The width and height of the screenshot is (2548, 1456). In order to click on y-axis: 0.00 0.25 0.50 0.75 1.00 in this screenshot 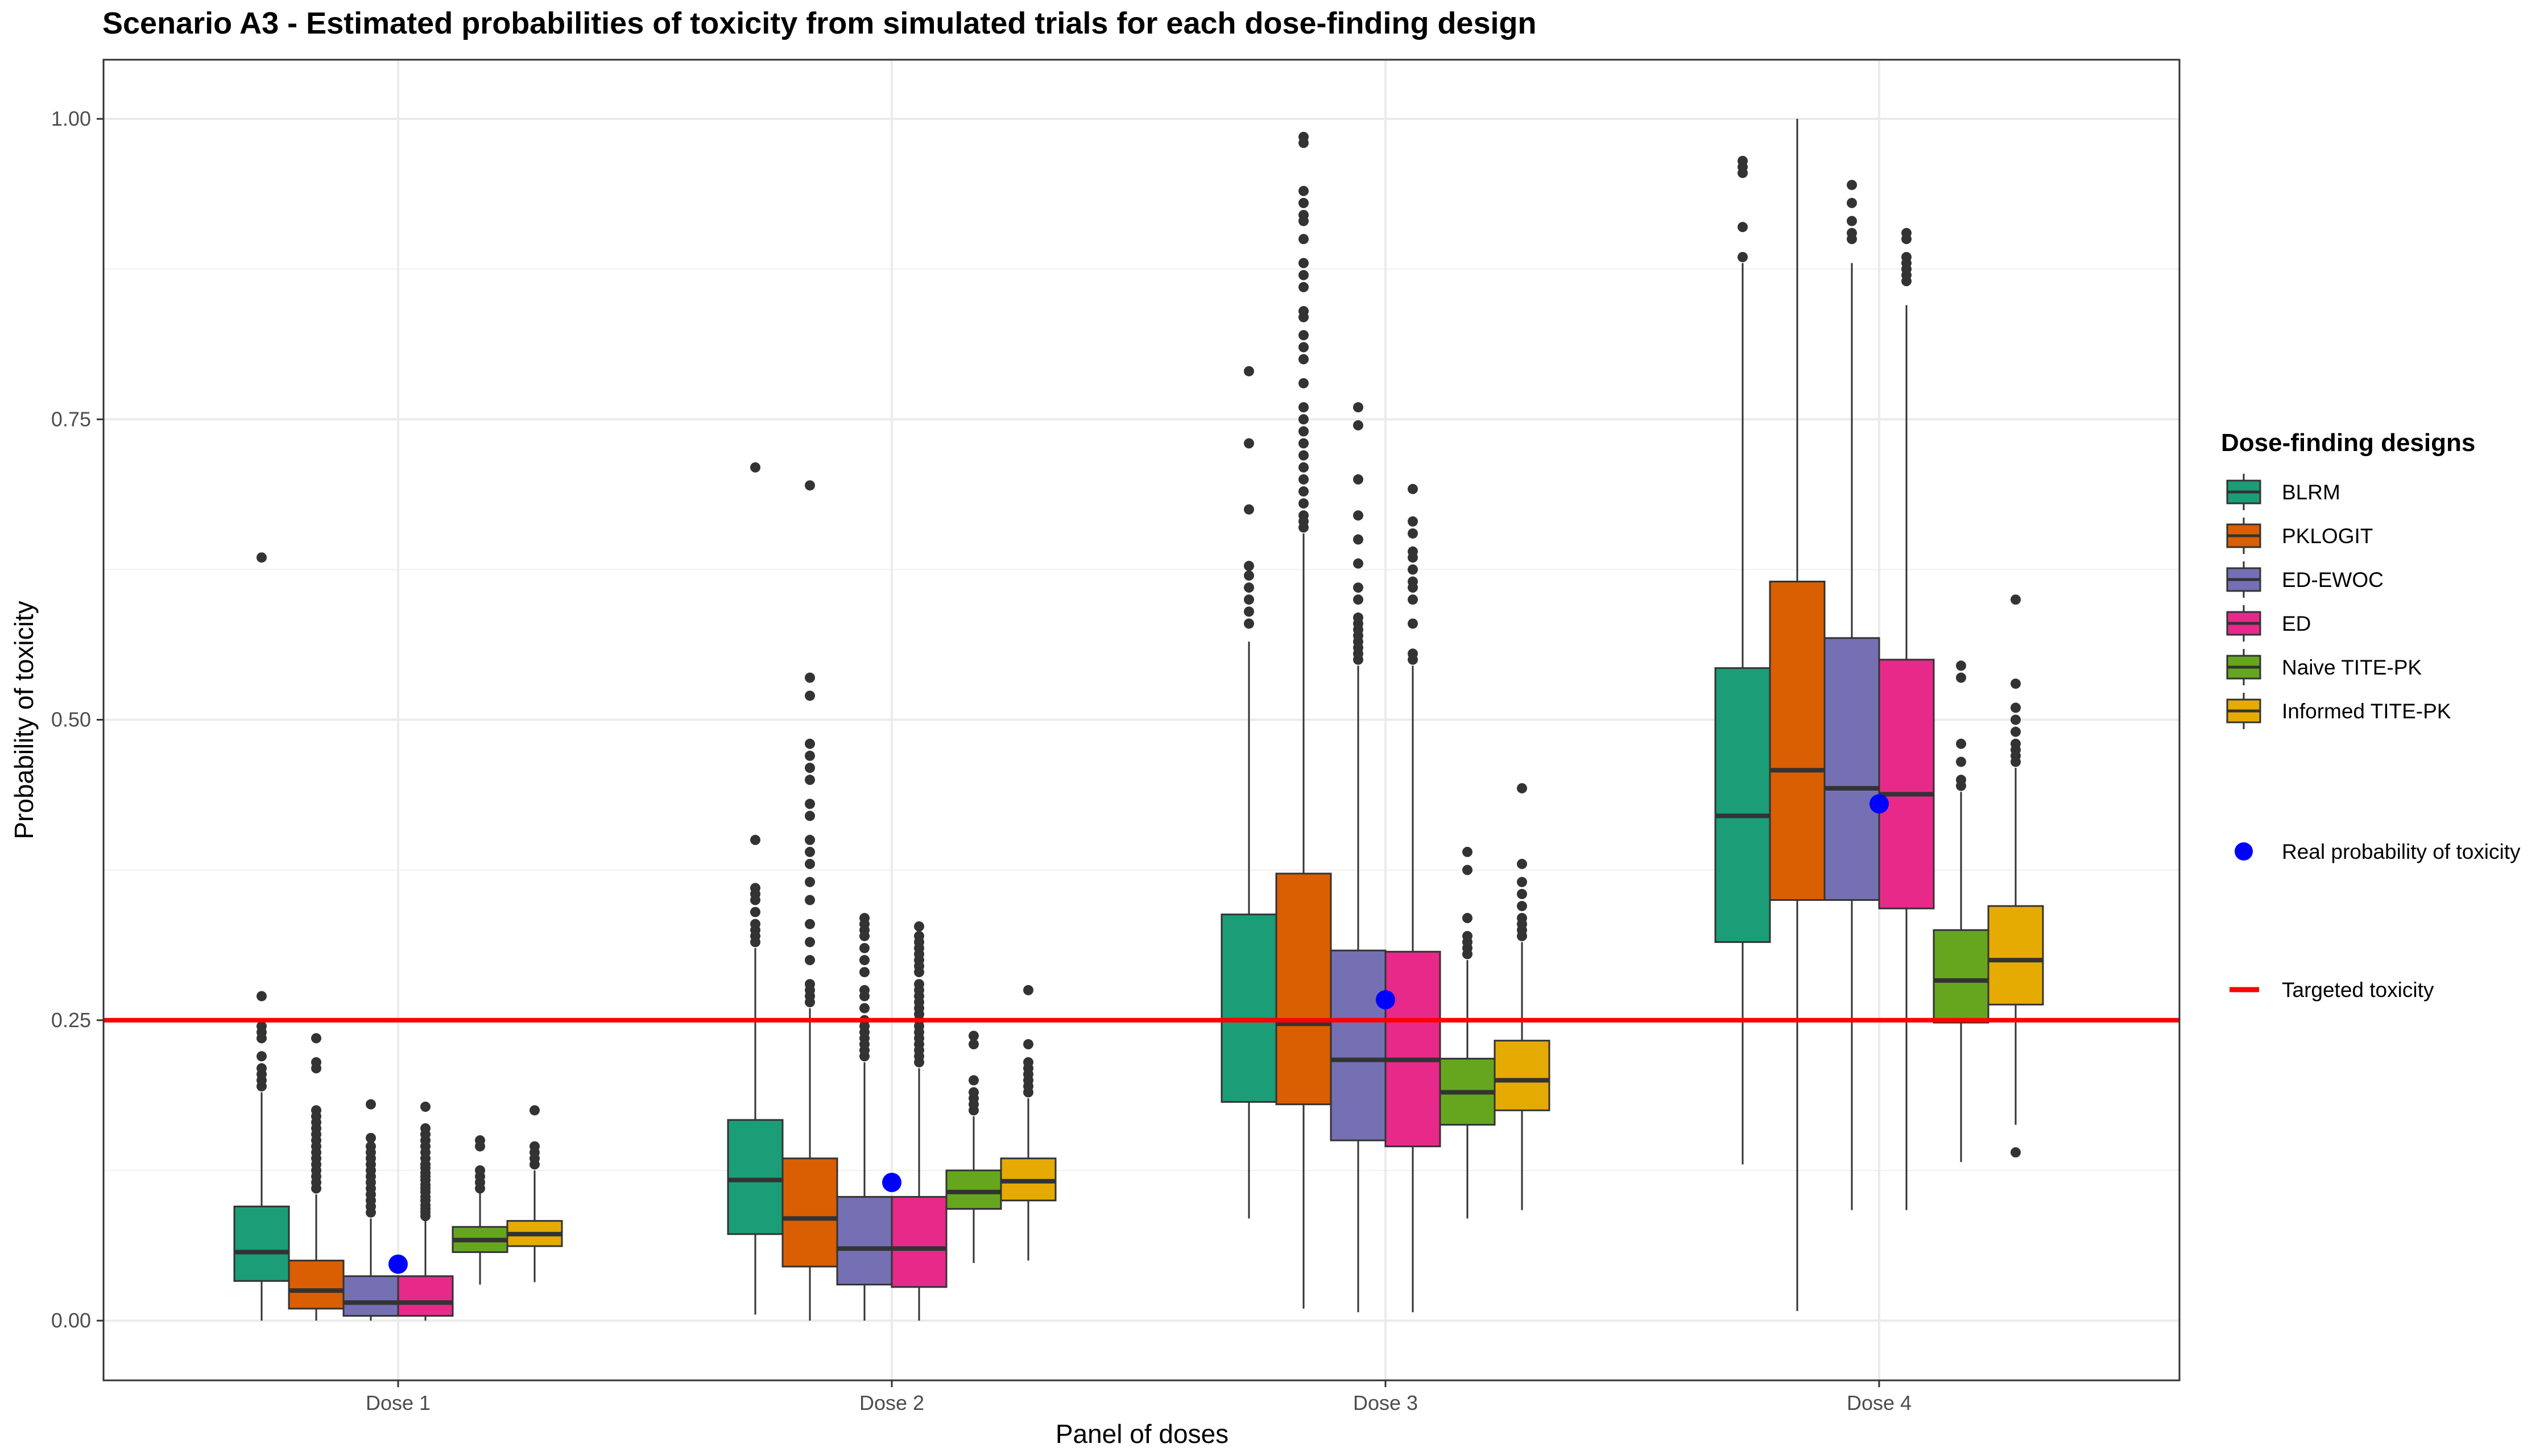, I will do `click(77, 719)`.